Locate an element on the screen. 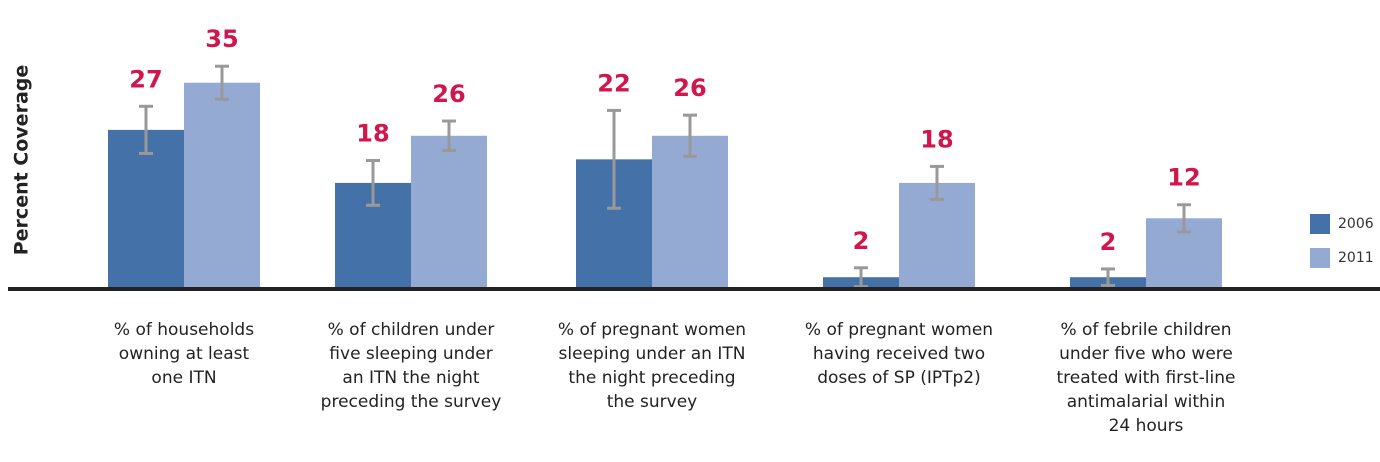 The height and width of the screenshot is (462, 1380). x-tick-label: having received two is located at coordinates (899, 354).